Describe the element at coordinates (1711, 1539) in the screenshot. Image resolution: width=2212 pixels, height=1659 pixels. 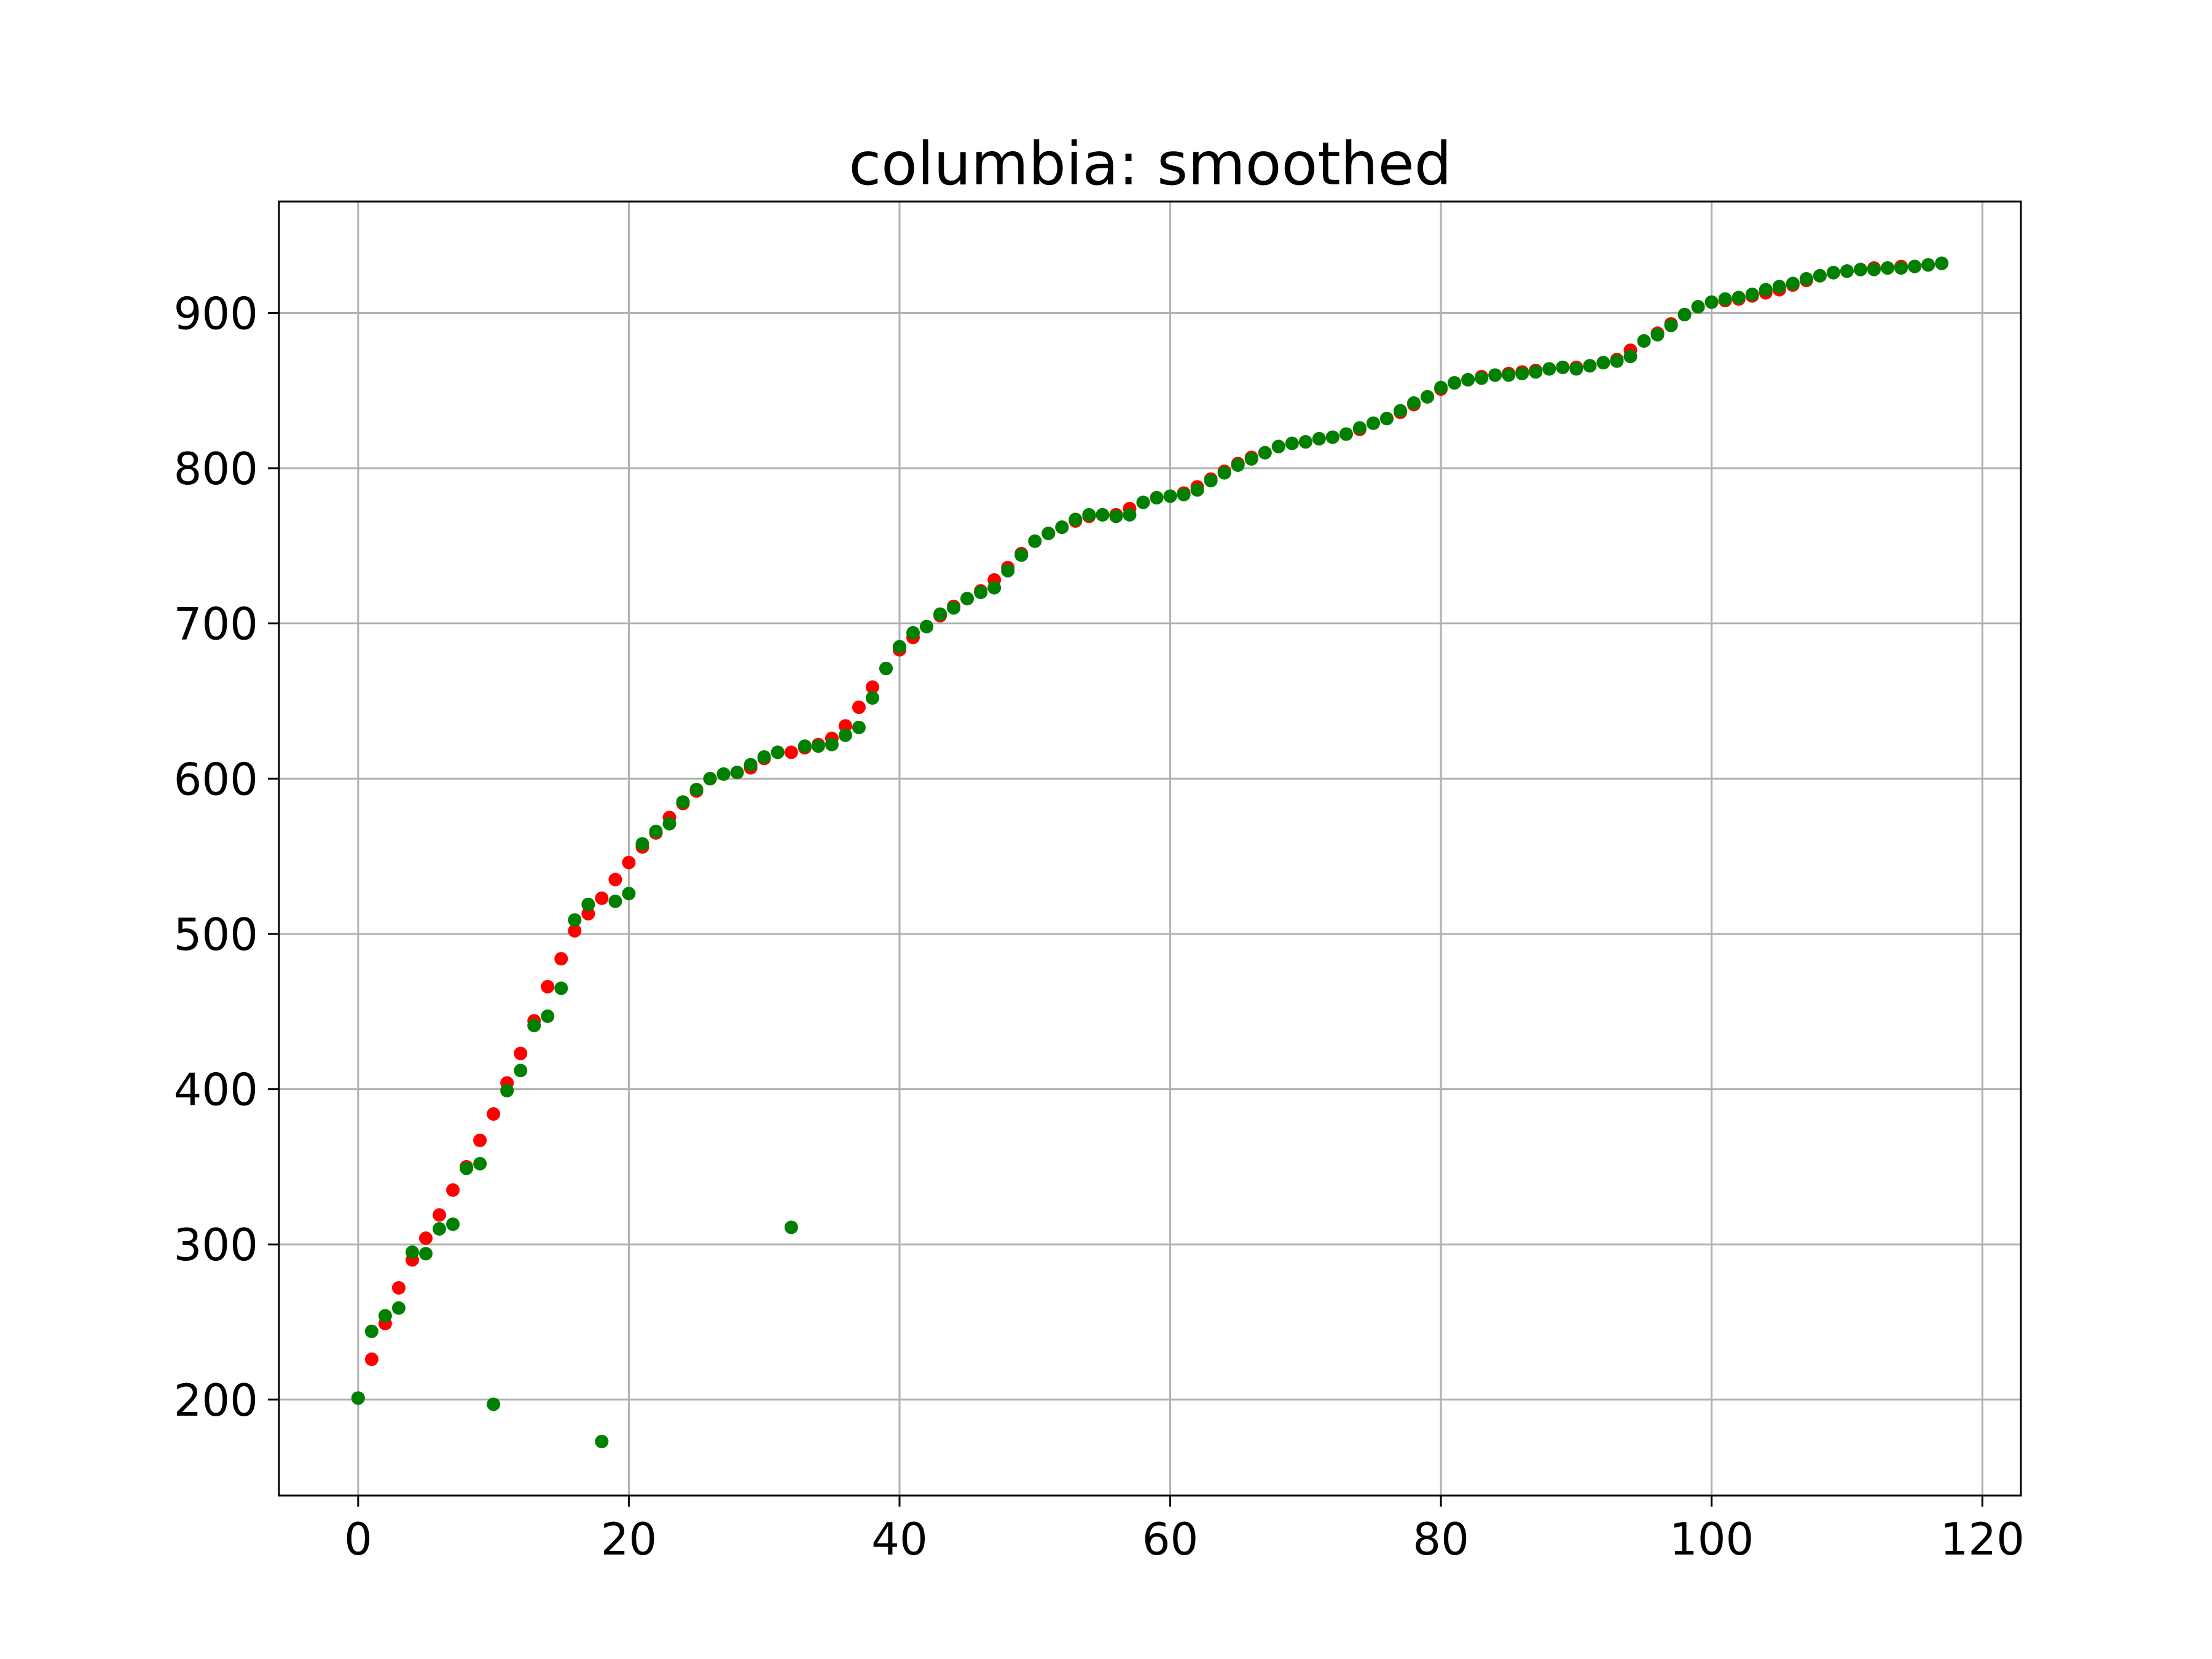
I see `x-tick-label: 100` at that location.